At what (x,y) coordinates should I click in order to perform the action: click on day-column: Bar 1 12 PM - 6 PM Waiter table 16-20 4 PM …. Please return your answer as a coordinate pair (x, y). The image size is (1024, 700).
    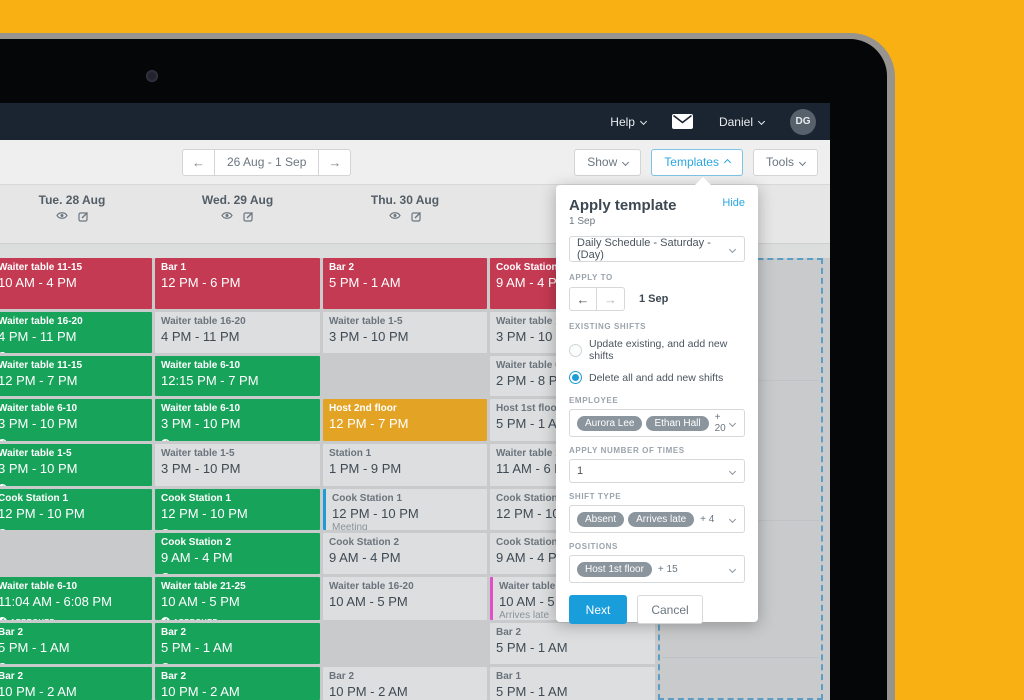
    Looking at the image, I should click on (237, 479).